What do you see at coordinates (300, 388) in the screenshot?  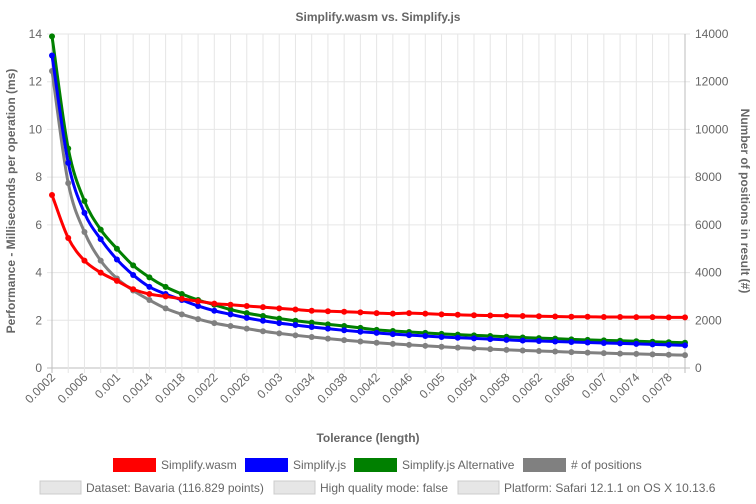 I see `x-tick-label: 0.0034` at bounding box center [300, 388].